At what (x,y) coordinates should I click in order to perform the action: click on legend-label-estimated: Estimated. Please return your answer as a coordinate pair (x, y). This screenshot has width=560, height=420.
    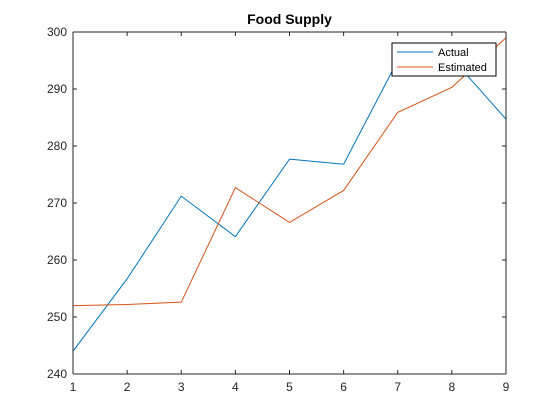
    Looking at the image, I should click on (462, 68).